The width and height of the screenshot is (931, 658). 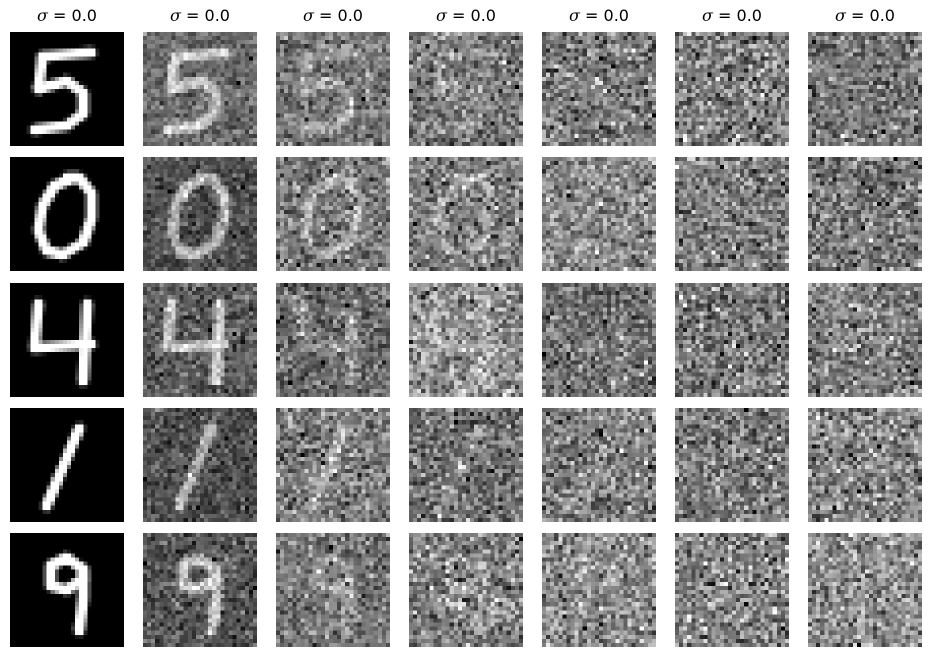 I want to click on column-title-4: σ = 0.0, so click(x=466, y=17).